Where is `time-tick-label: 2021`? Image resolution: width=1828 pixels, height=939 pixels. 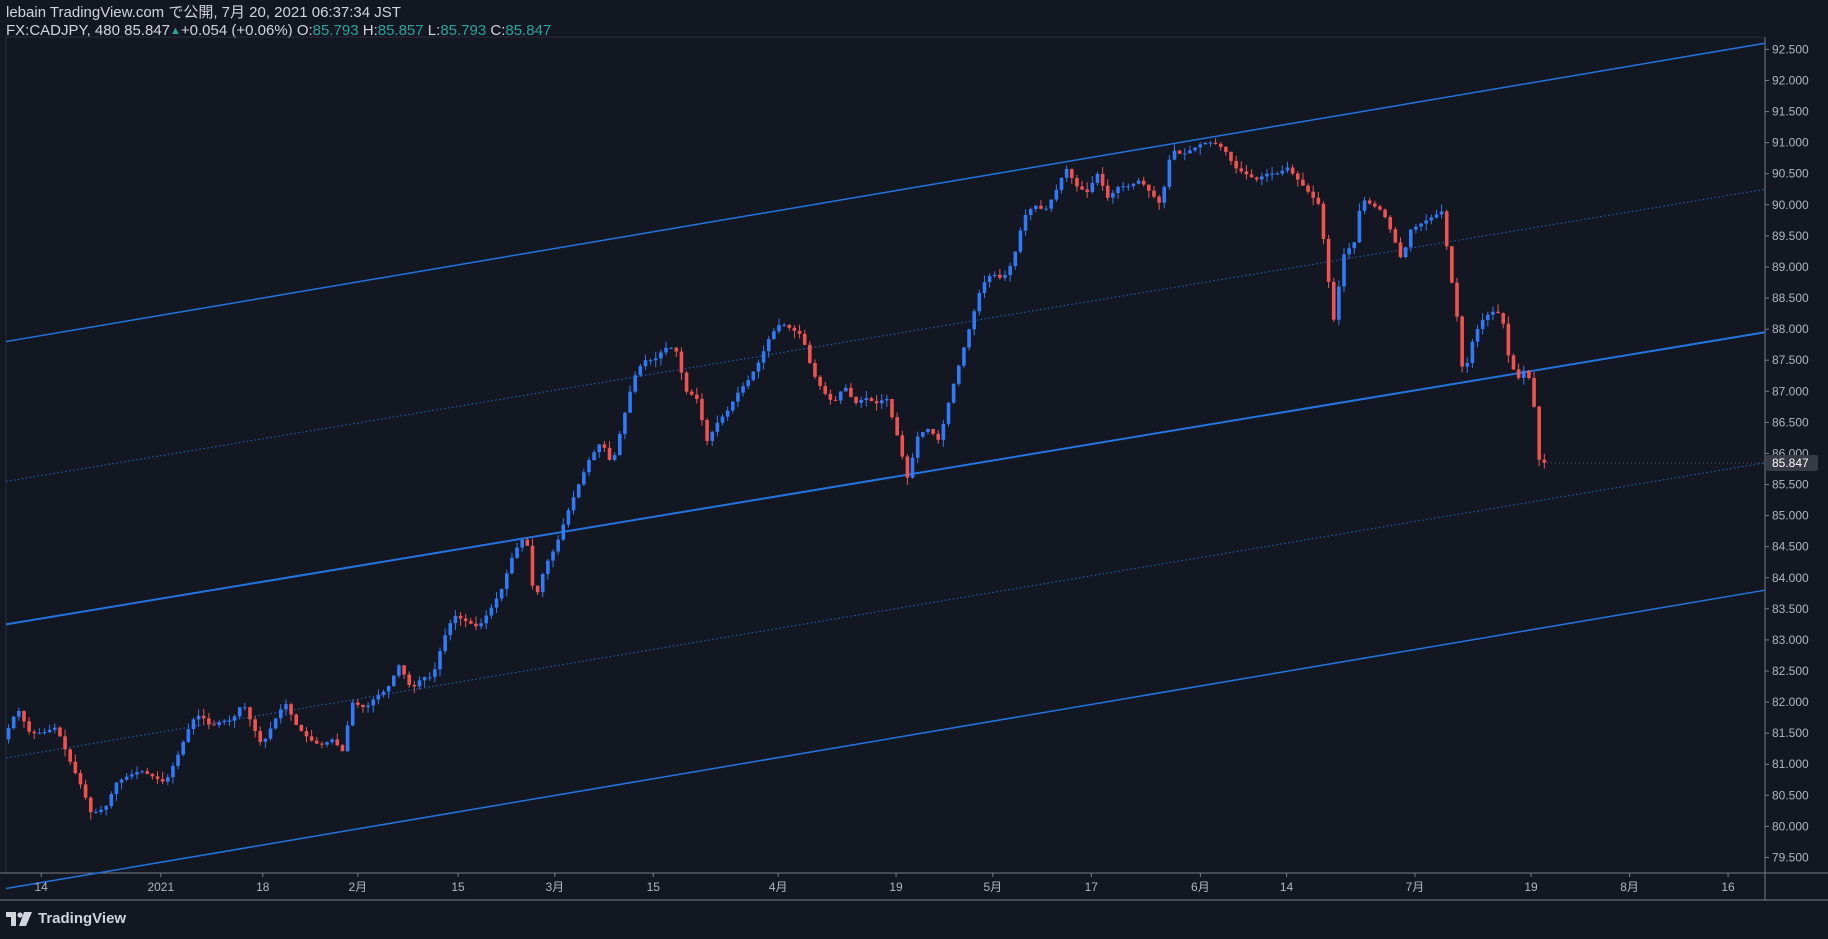
time-tick-label: 2021 is located at coordinates (160, 887).